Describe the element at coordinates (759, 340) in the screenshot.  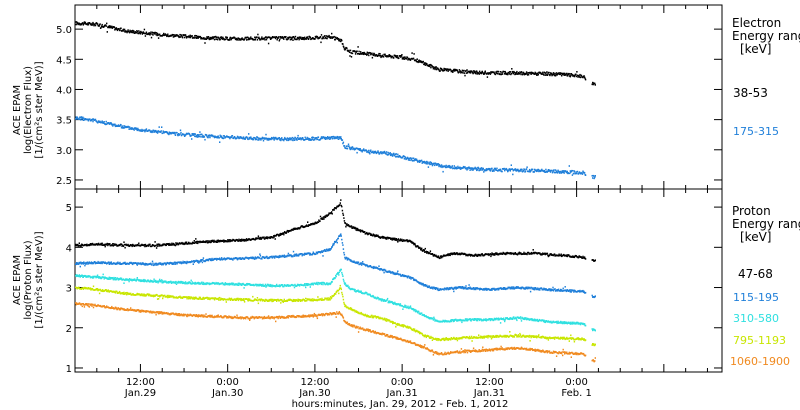
I see `proton-legend-series-4: 795-1193` at that location.